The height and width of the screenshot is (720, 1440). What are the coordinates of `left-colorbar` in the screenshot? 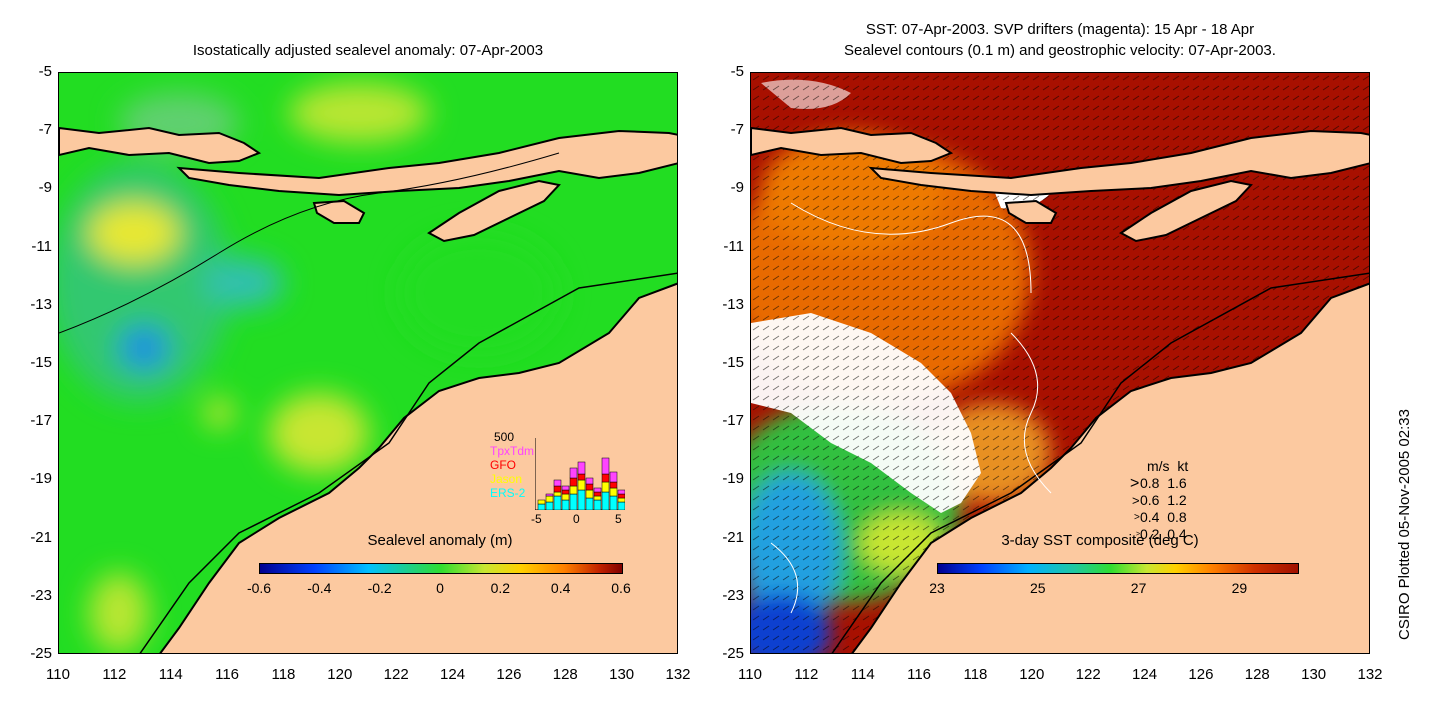 It's located at (441, 568).